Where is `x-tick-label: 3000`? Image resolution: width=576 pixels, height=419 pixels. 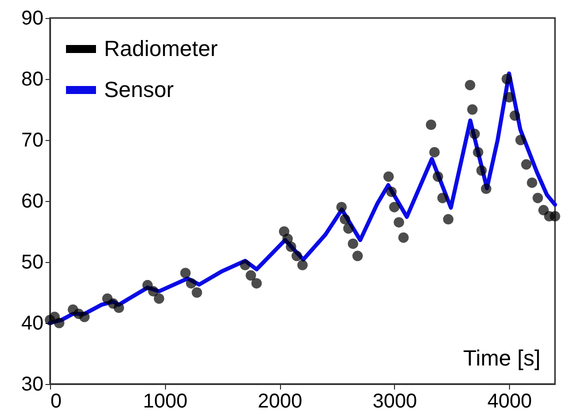 x-tick-label: 3000 is located at coordinates (395, 401).